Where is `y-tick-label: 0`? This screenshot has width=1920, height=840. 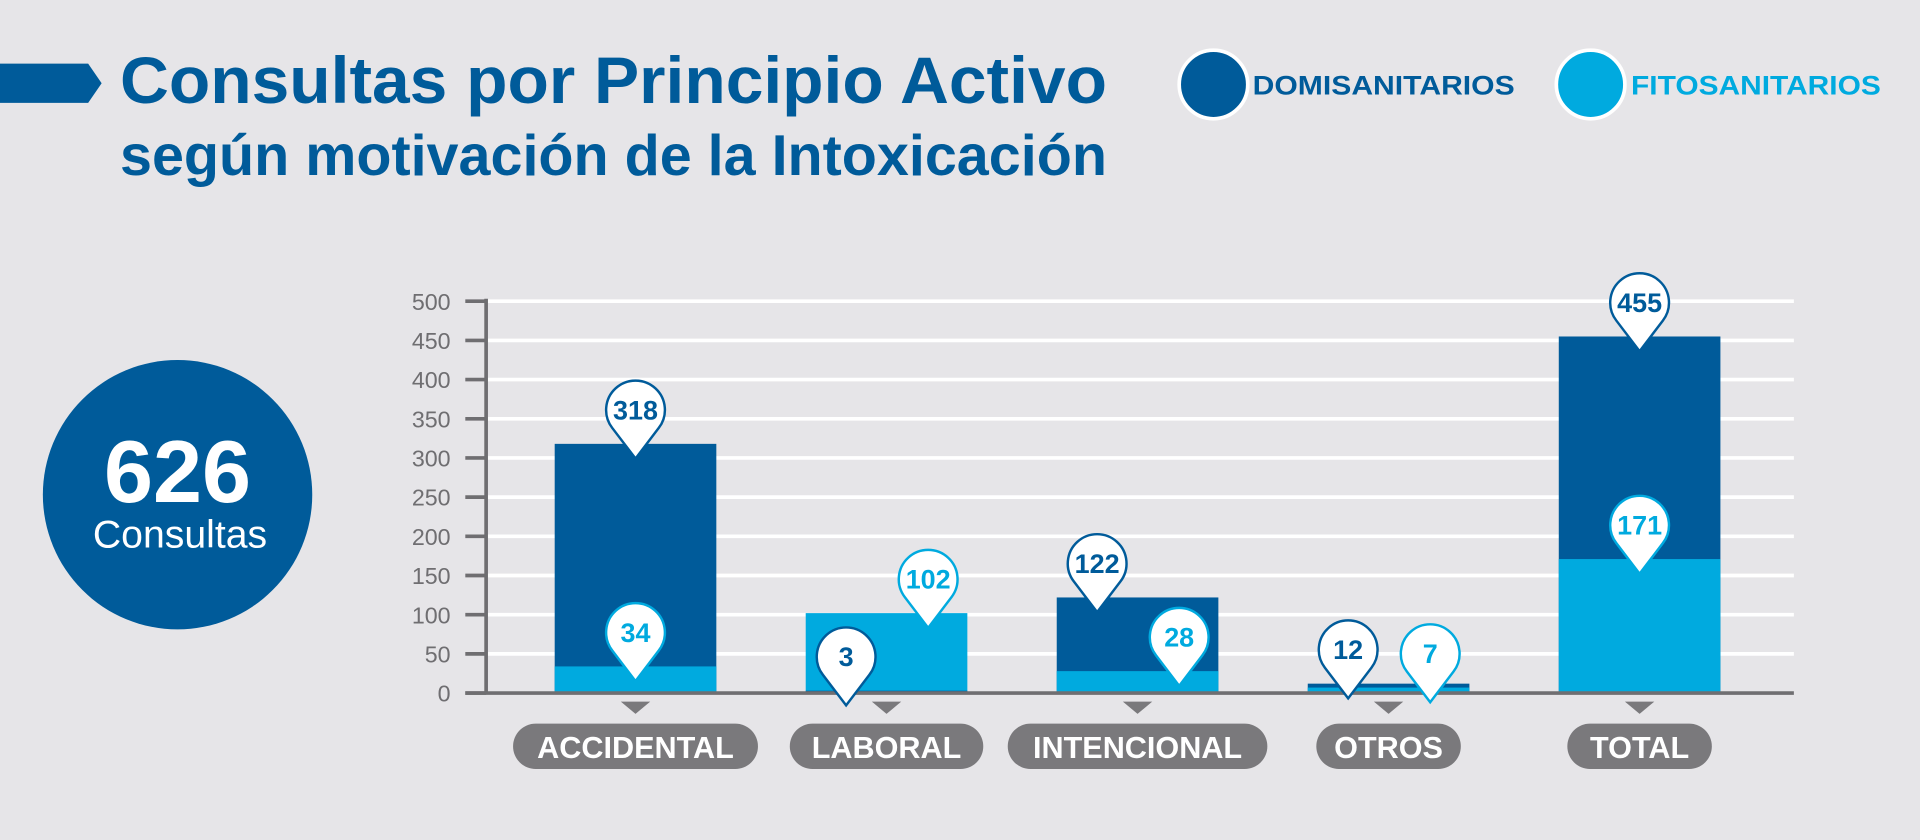 y-tick-label: 0 is located at coordinates (444, 694).